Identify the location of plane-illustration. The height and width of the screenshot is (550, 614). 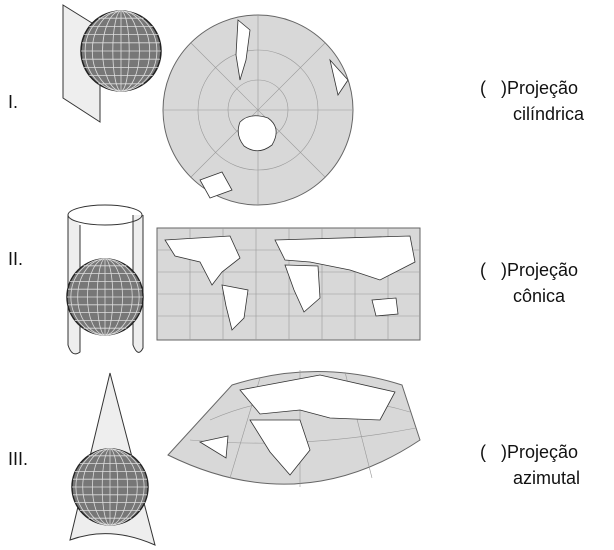
(112, 63).